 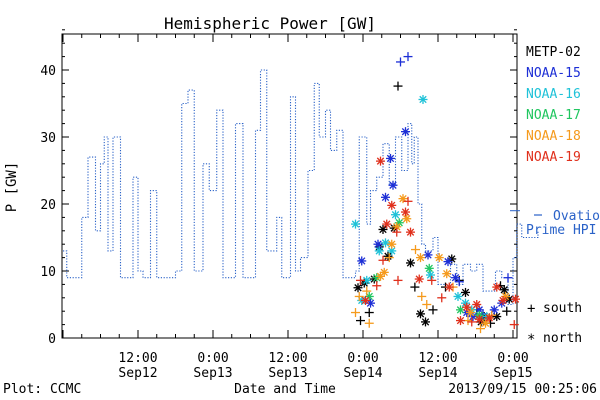 I want to click on plus-marker-symbol: +, so click(x=531, y=309).